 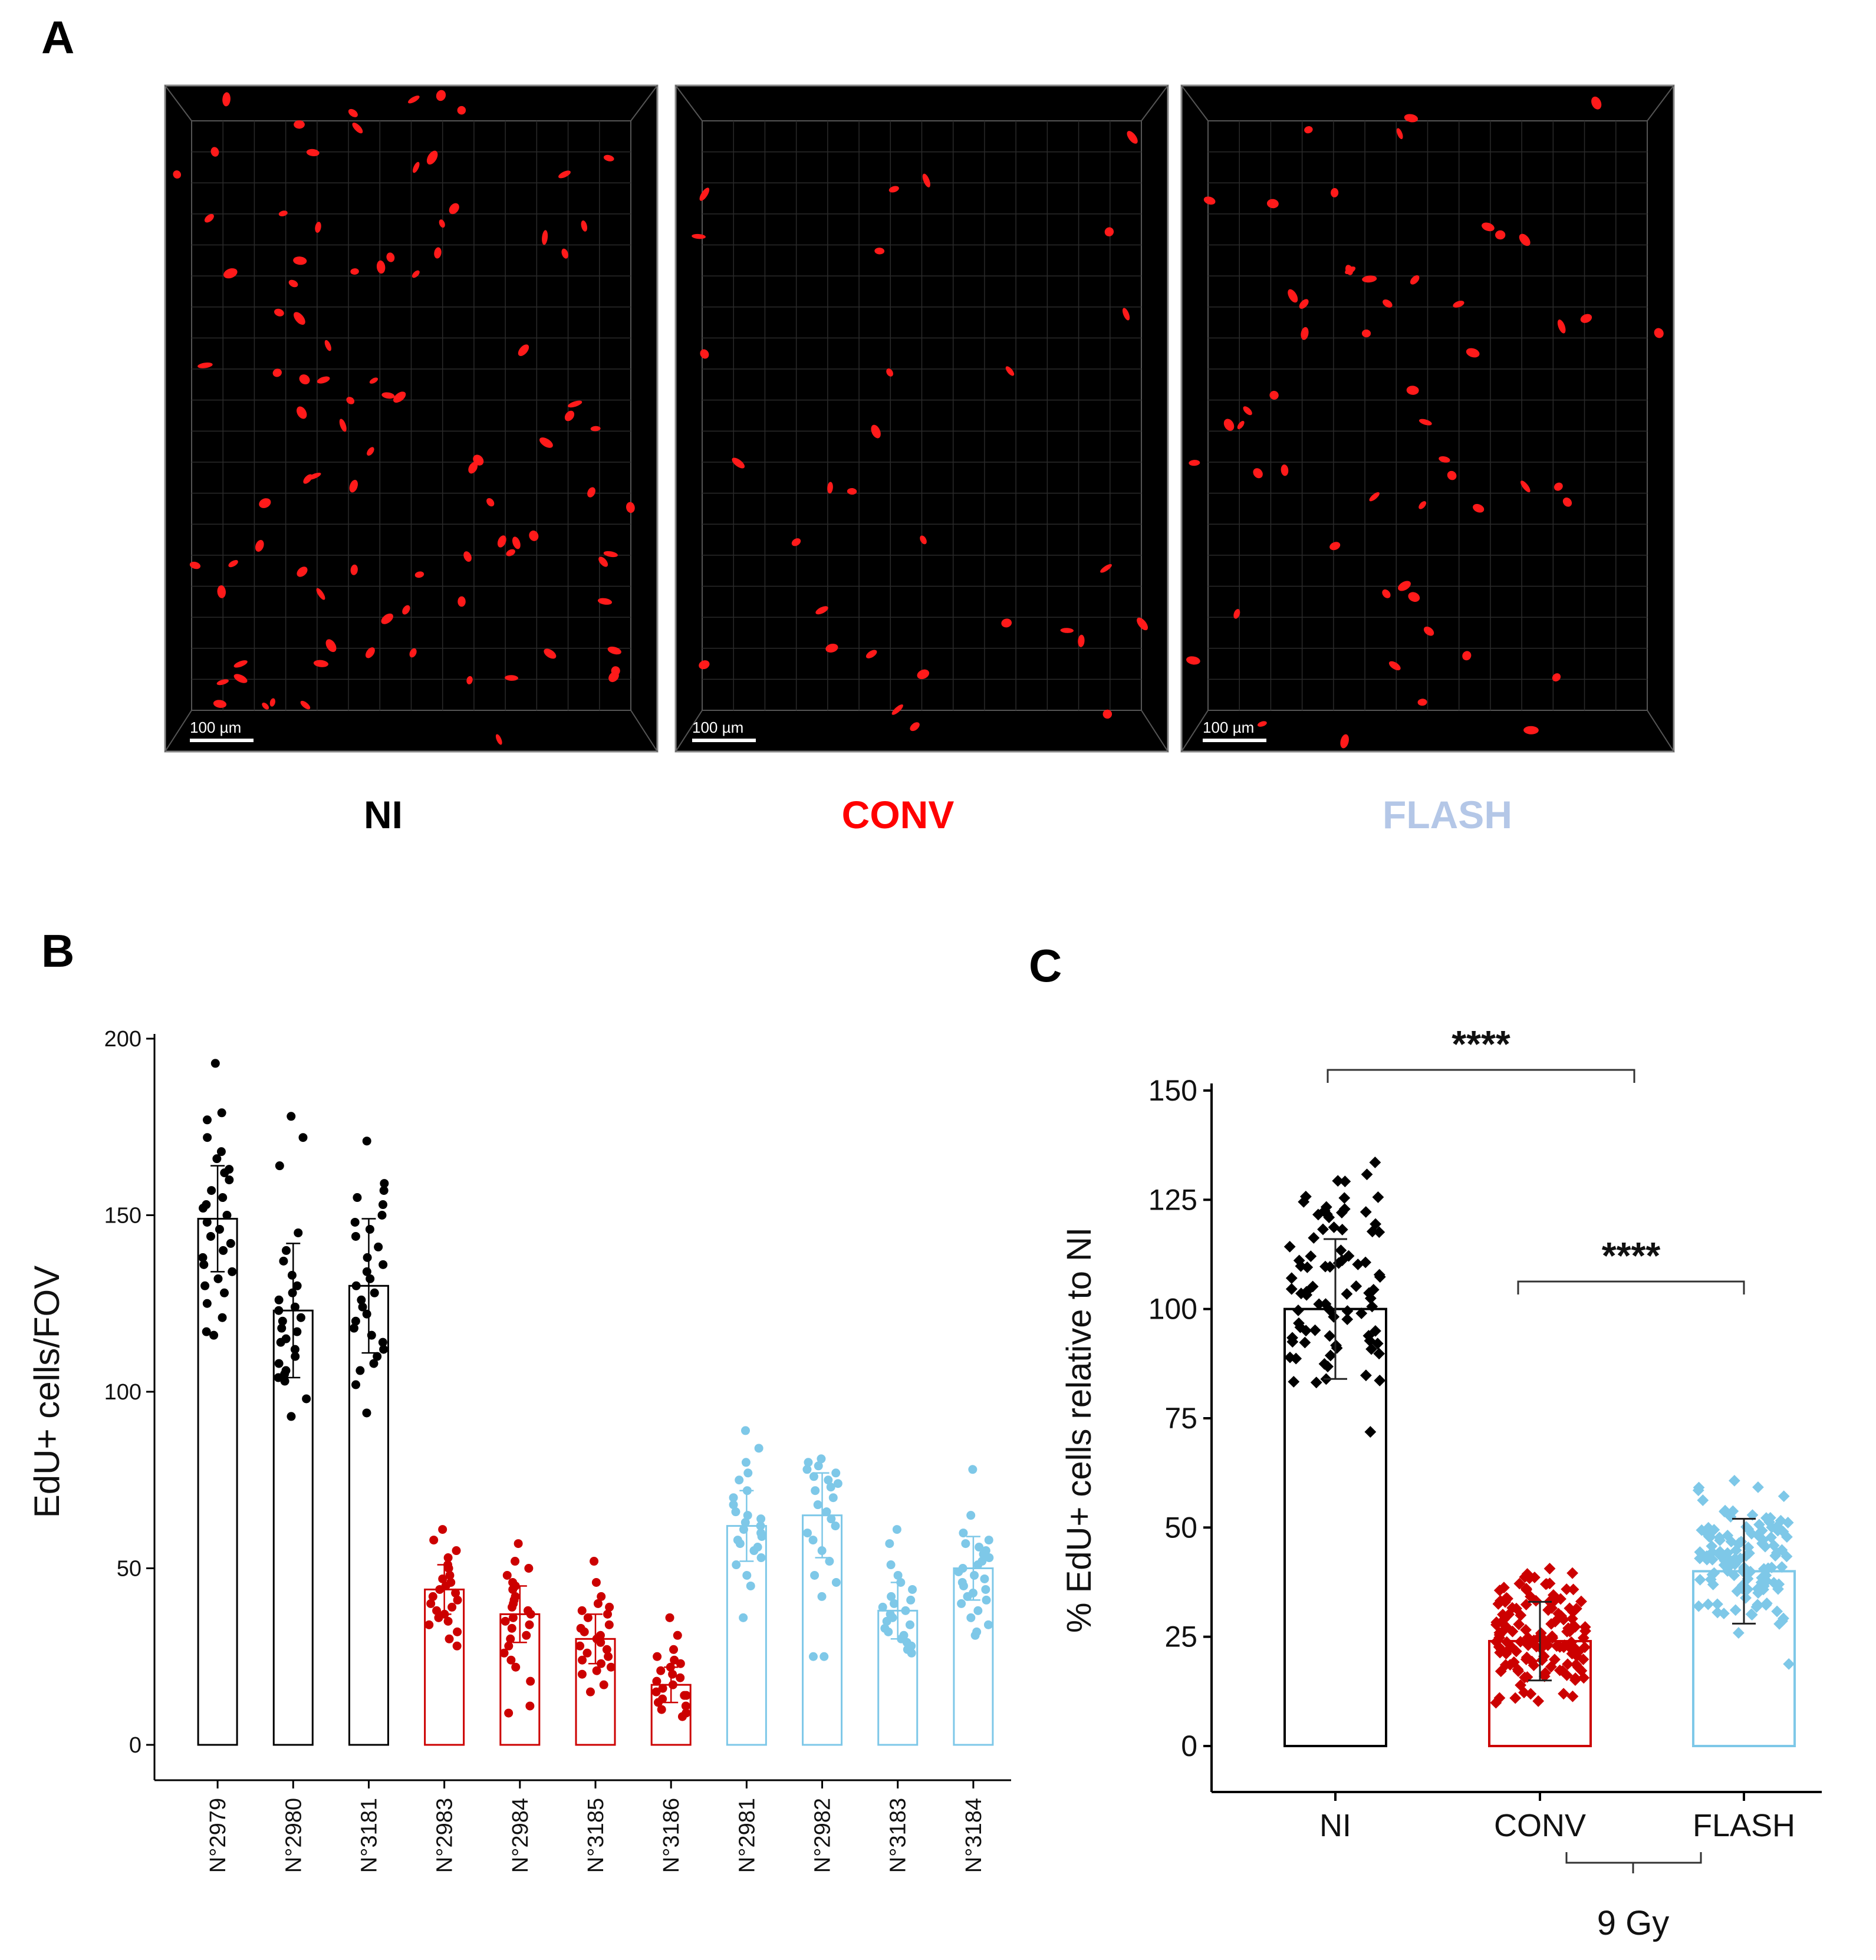 What do you see at coordinates (1428, 418) in the screenshot?
I see `microscopy-image-flash: 100 µm` at bounding box center [1428, 418].